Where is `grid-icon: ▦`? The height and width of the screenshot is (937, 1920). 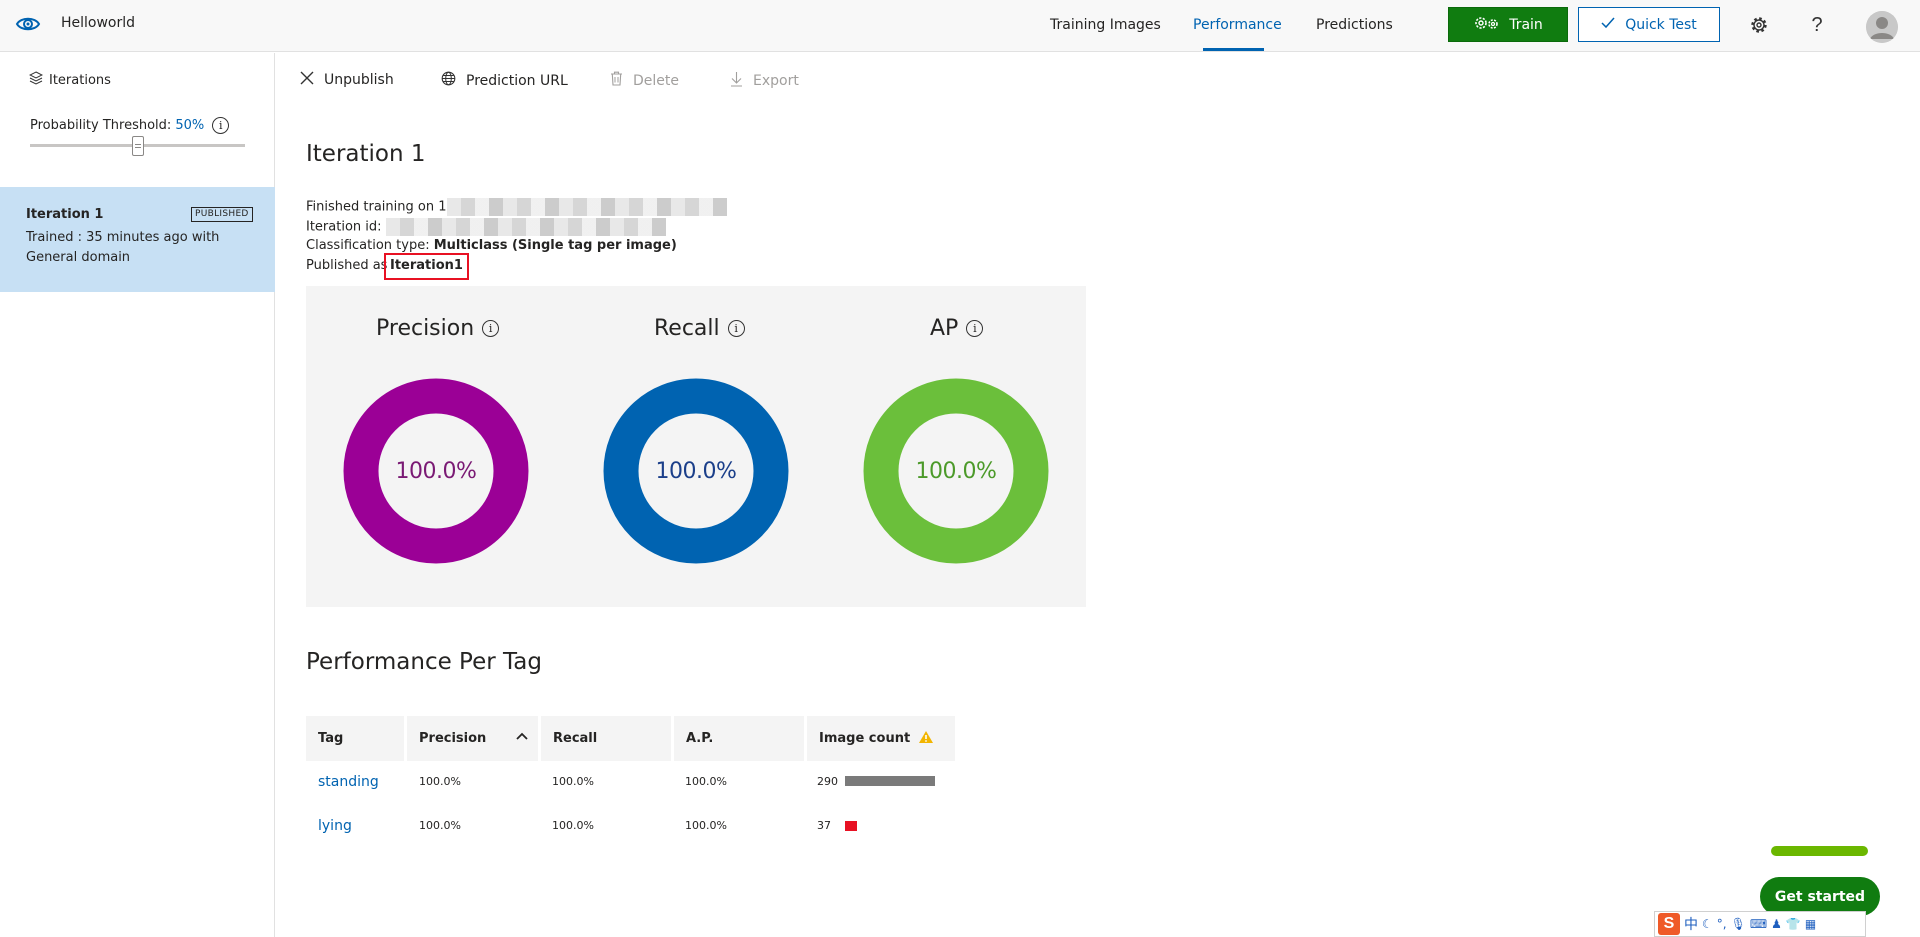
grid-icon: ▦ is located at coordinates (1810, 924).